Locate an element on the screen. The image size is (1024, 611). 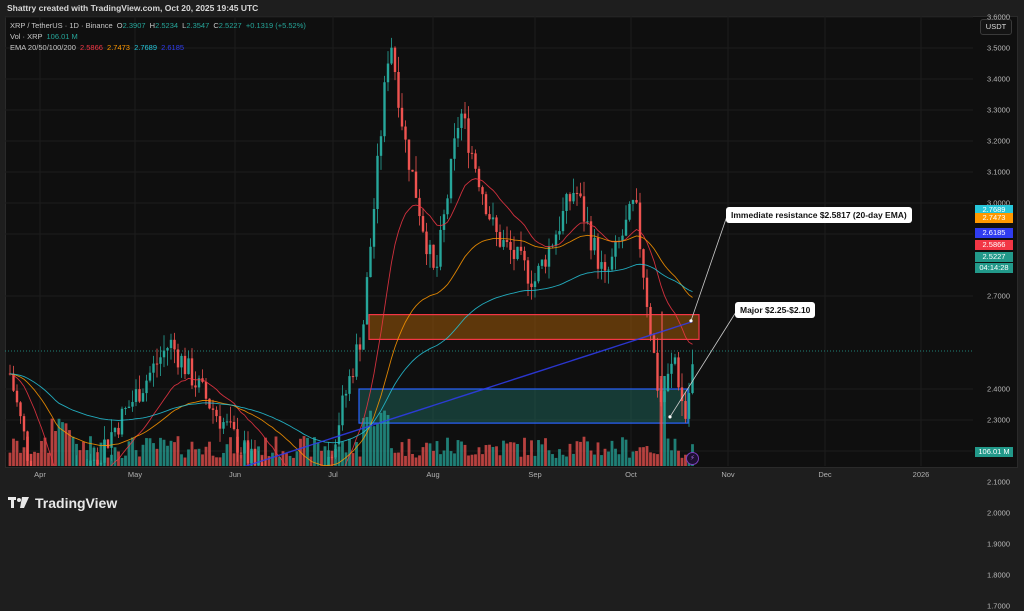
price-tick: 2.1000 is located at coordinates (998, 482).